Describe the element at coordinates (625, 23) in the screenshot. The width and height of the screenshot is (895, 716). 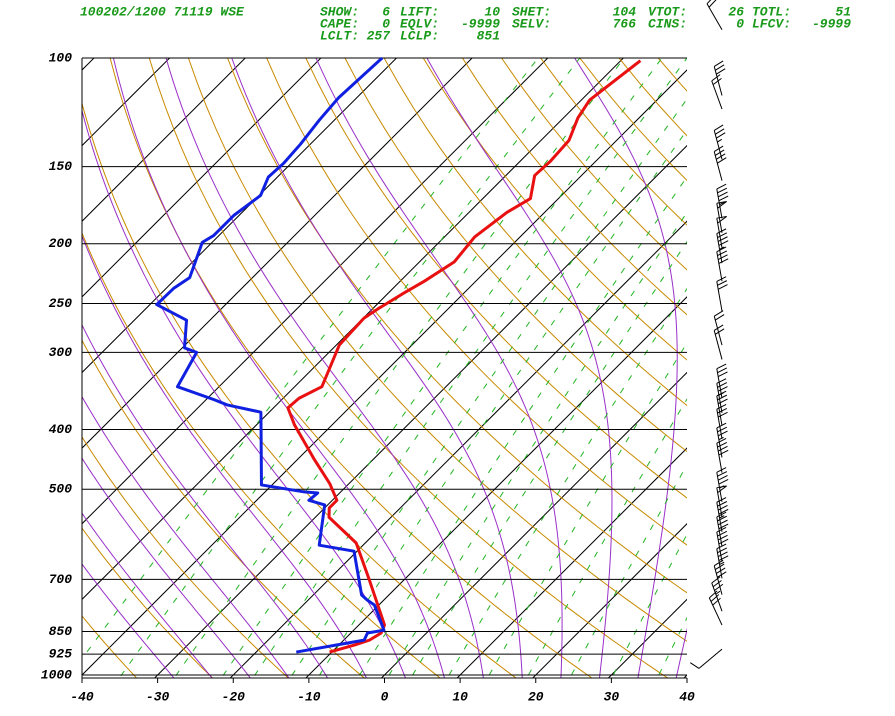
I see `index-value: 766` at that location.